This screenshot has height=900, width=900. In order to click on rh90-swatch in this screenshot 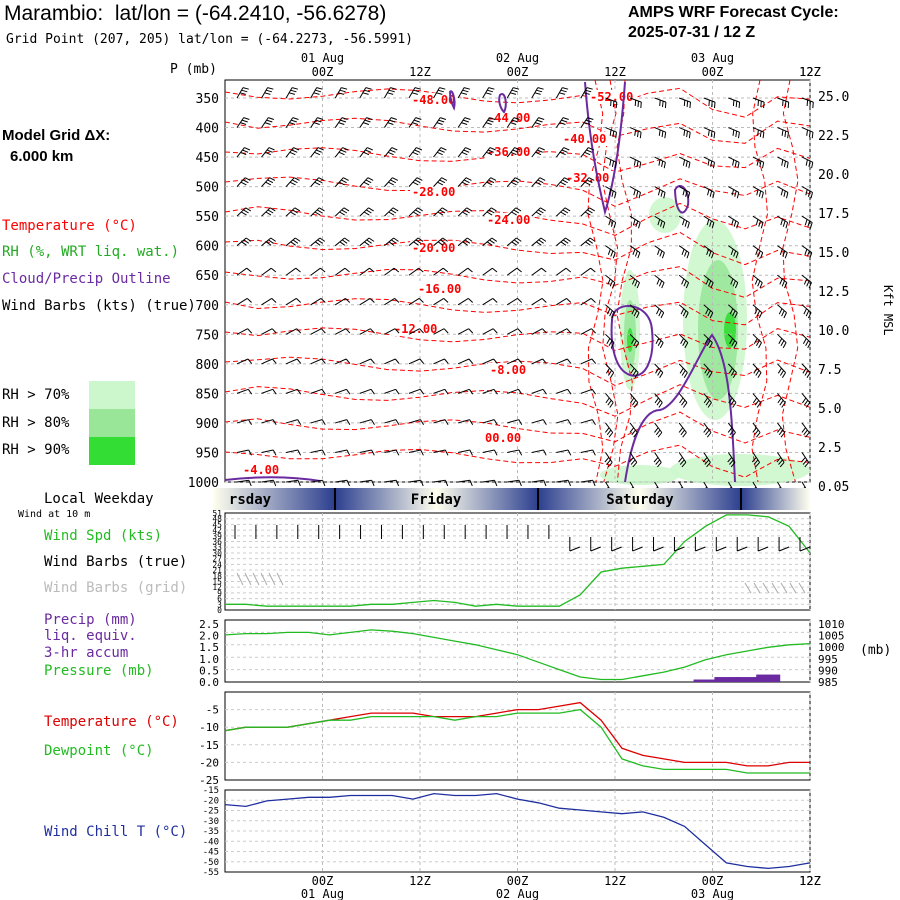, I will do `click(112, 451)`.